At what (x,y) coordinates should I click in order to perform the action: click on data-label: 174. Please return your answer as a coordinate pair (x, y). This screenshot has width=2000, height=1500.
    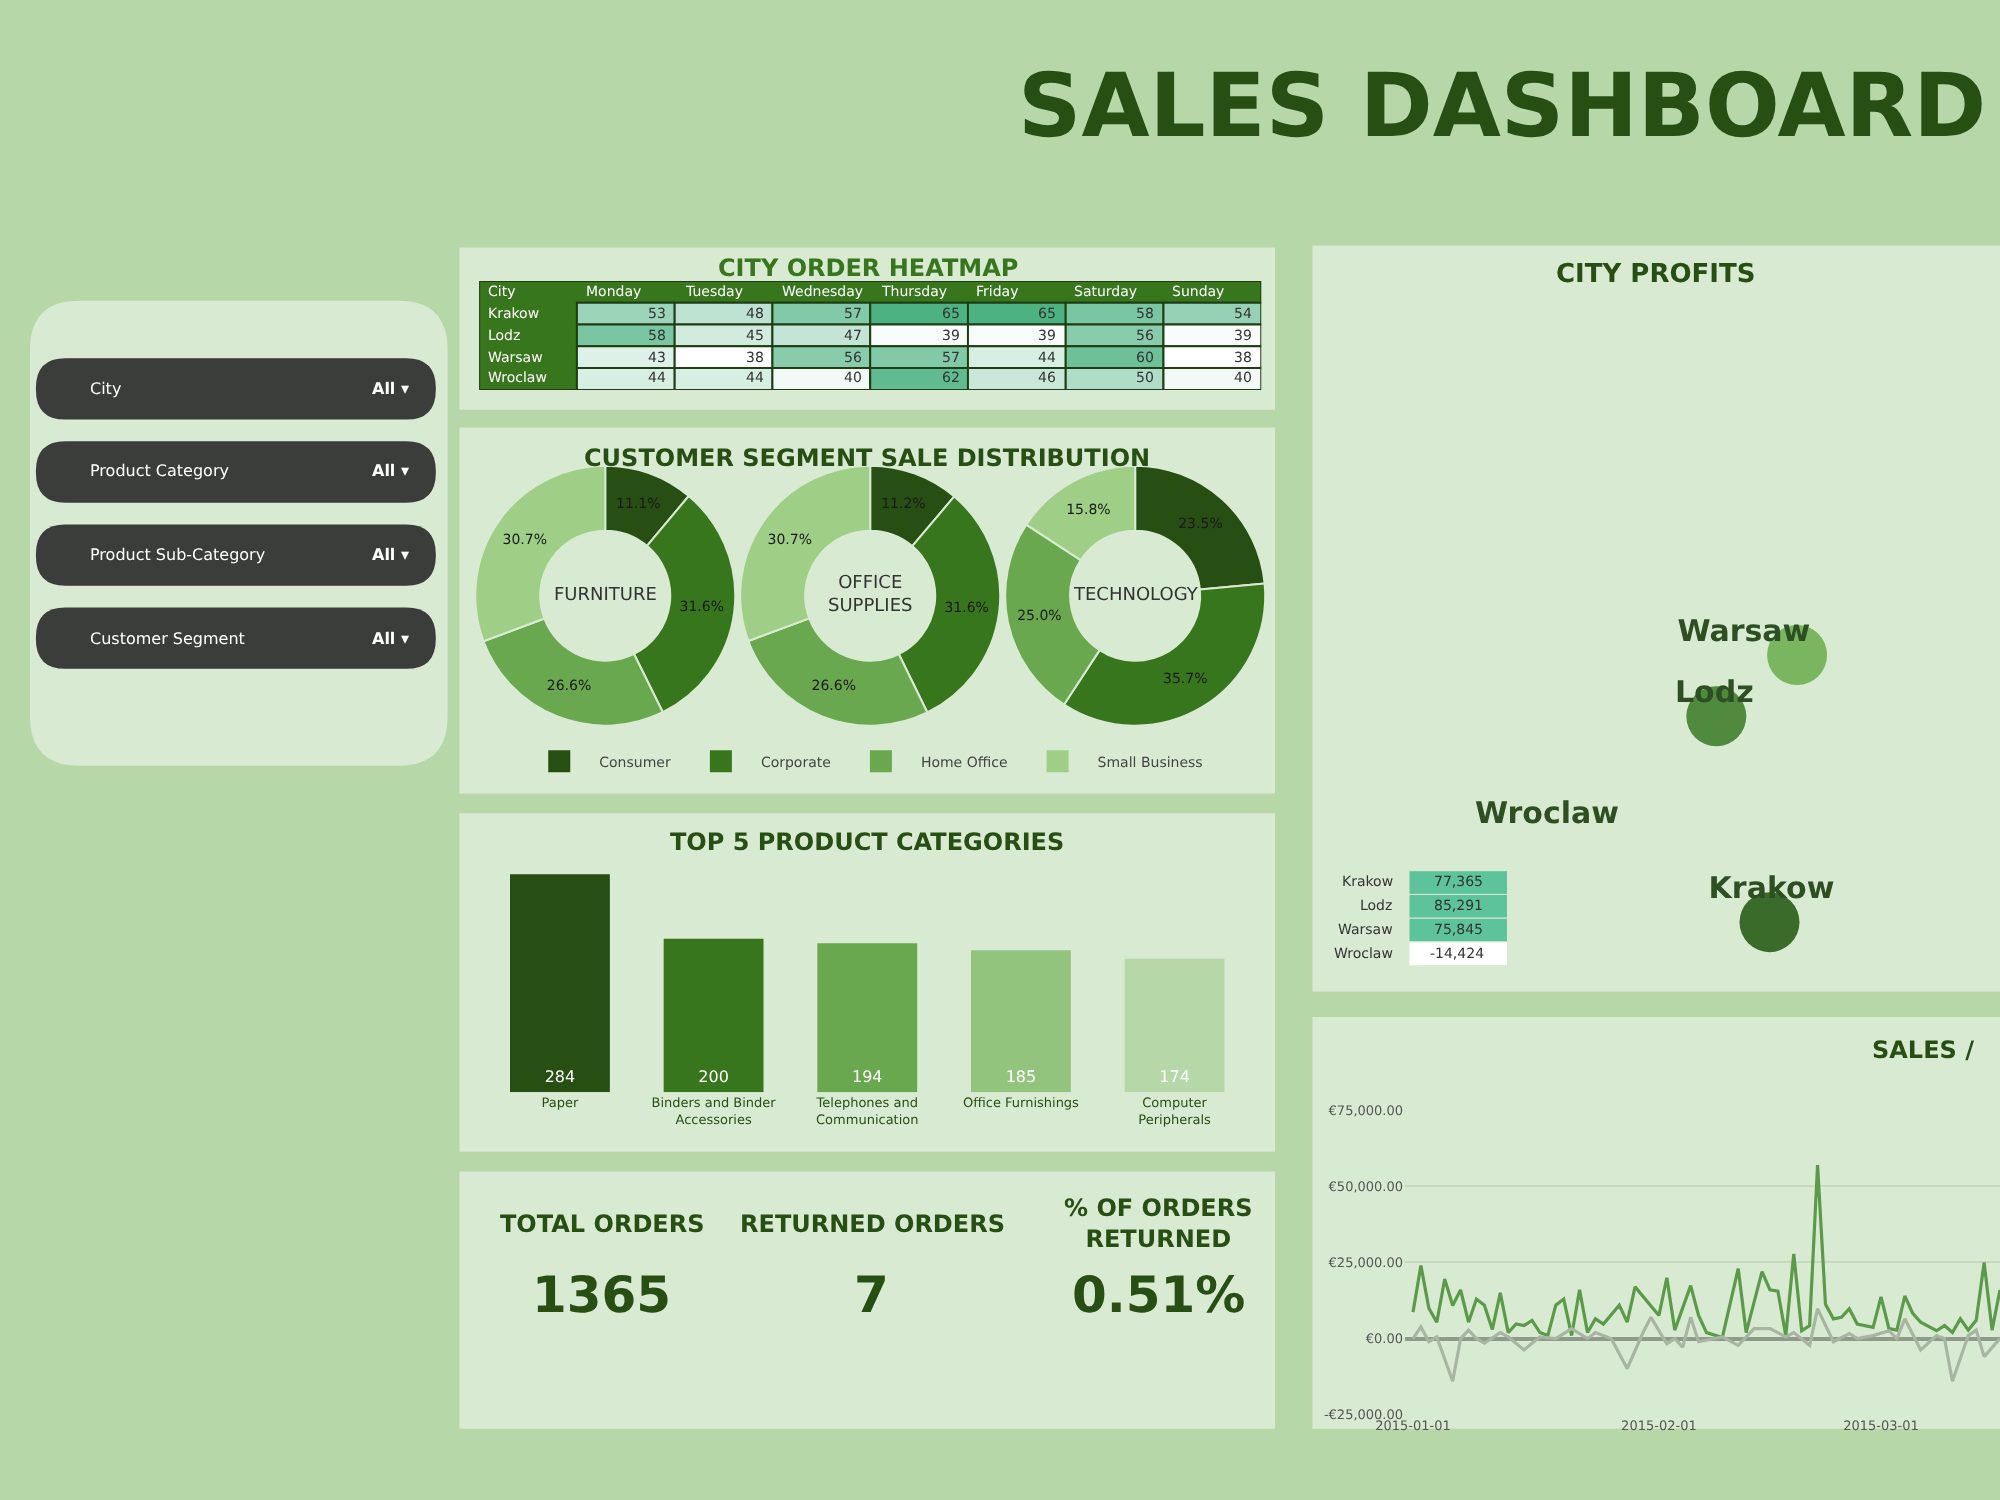
    Looking at the image, I should click on (1174, 1077).